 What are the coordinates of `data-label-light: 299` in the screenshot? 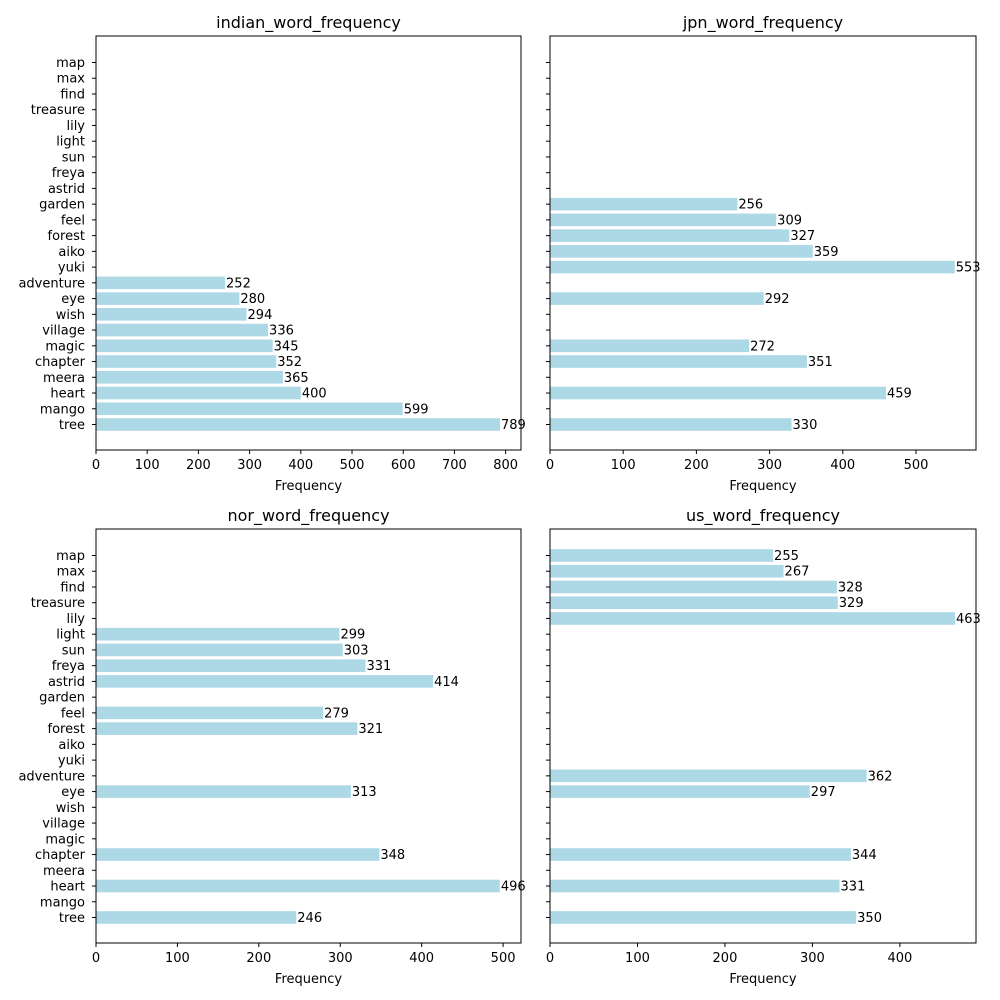 It's located at (352, 635).